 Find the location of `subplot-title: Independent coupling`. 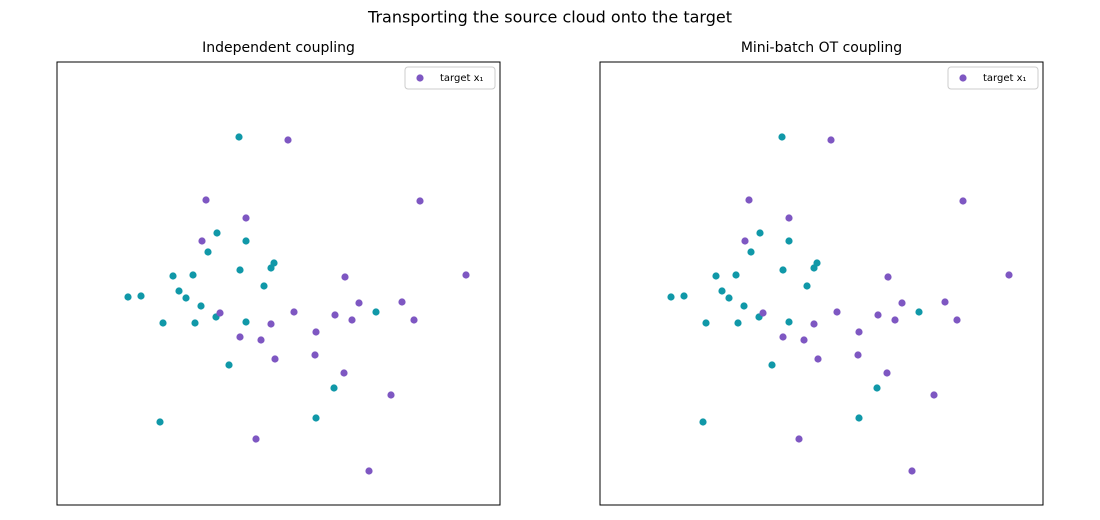

subplot-title: Independent coupling is located at coordinates (278, 48).